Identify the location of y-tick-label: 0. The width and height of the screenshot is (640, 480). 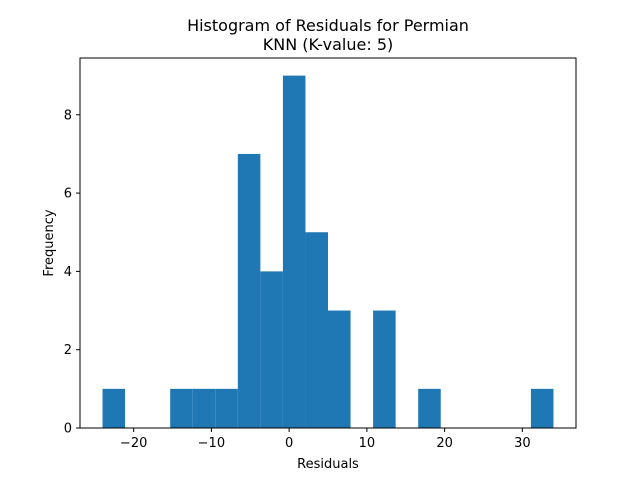
(68, 429).